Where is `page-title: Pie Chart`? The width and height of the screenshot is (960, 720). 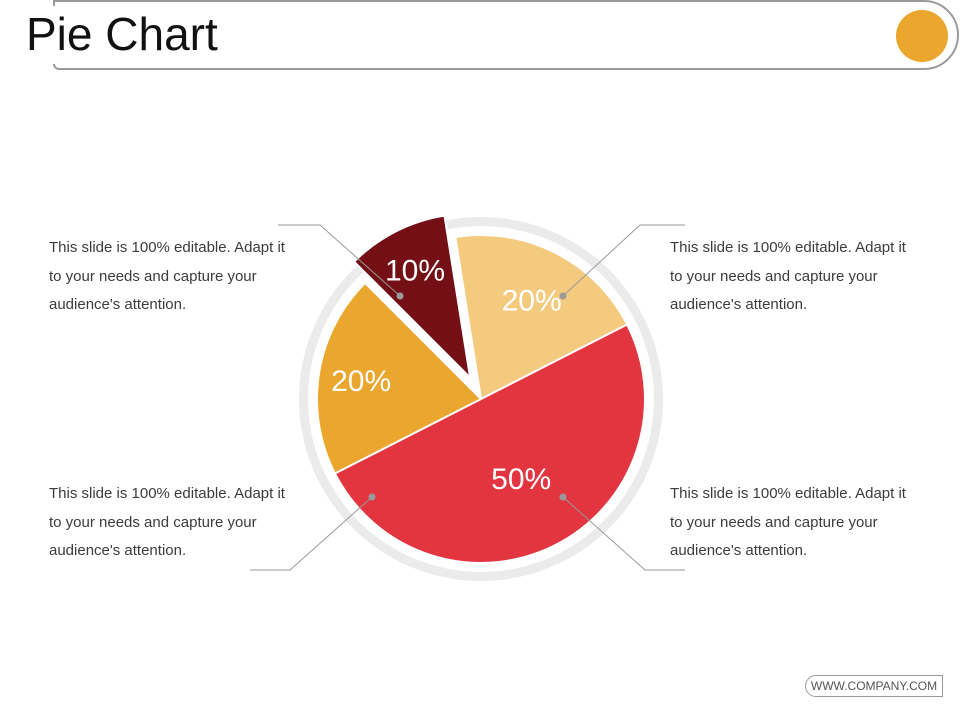 page-title: Pie Chart is located at coordinates (122, 34).